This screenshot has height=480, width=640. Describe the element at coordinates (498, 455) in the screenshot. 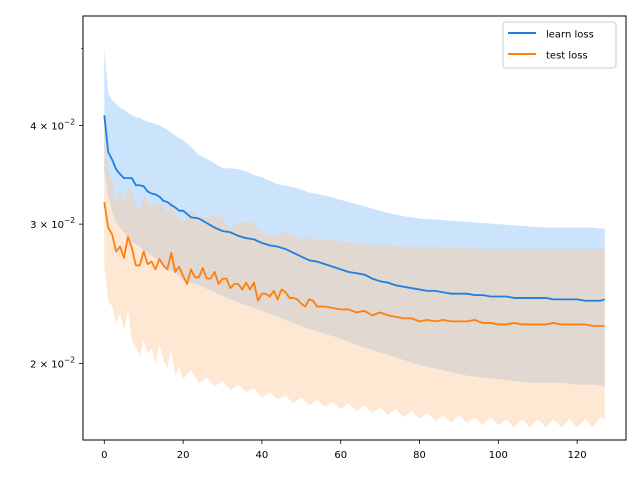

I see `x-tick-label: 100` at that location.